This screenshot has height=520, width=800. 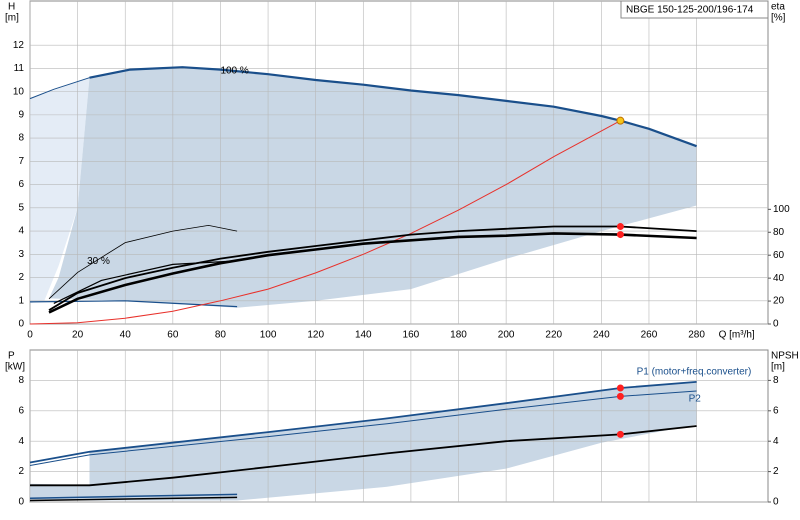 I want to click on y2-tick-label: 40, so click(x=779, y=278).